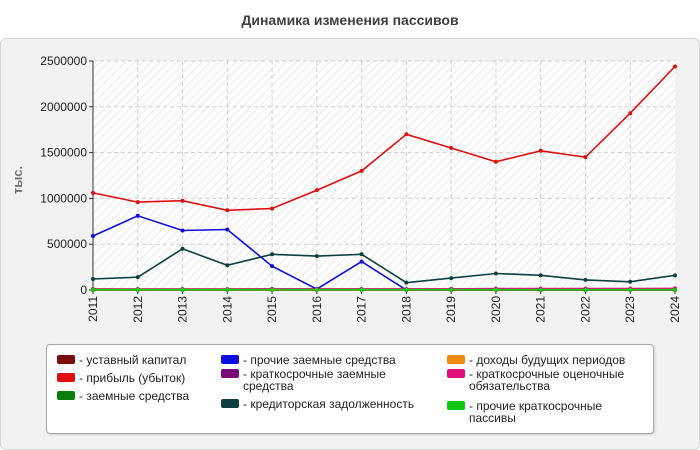 The width and height of the screenshot is (700, 450). I want to click on legend-label: - прочие заемные средства, so click(319, 360).